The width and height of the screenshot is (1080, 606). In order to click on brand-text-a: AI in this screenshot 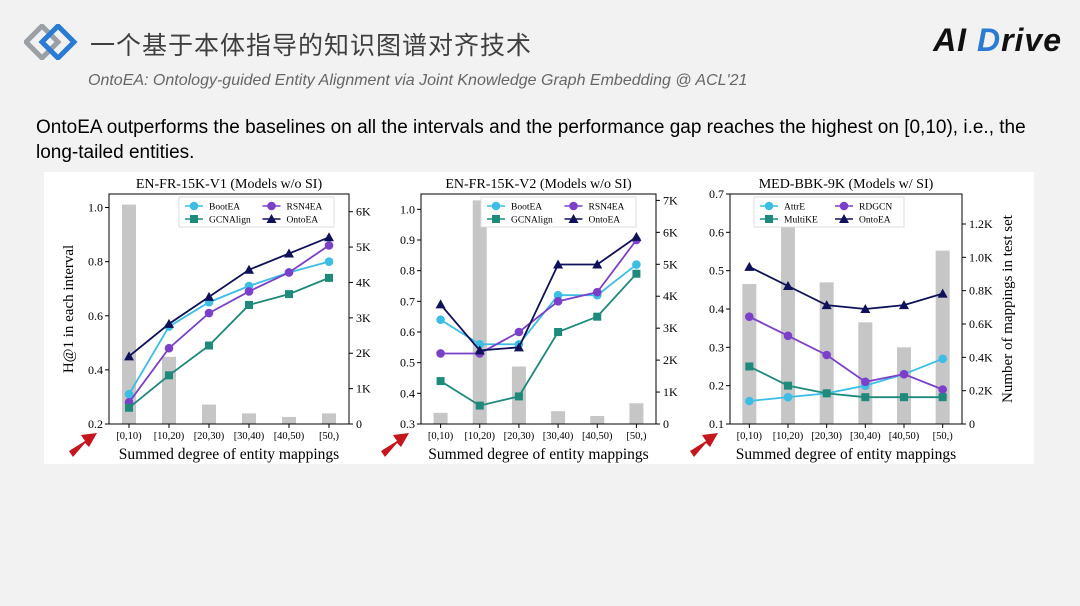, I will do `click(955, 40)`.